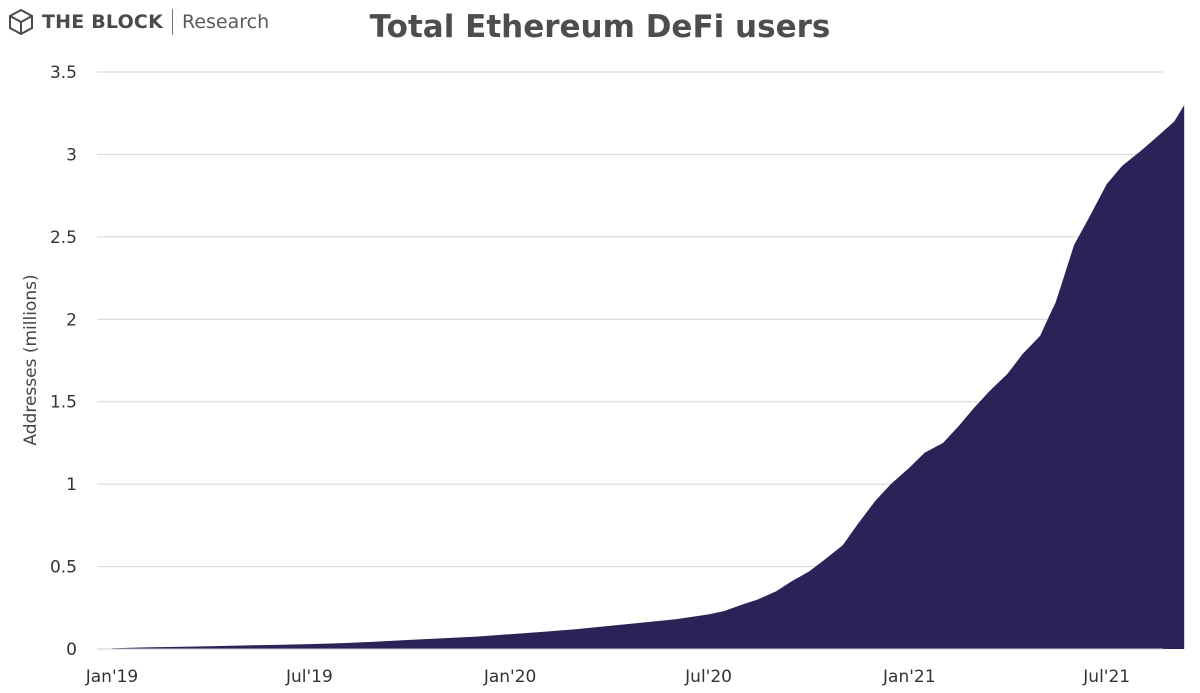 The width and height of the screenshot is (1200, 693). What do you see at coordinates (112, 677) in the screenshot?
I see `x-tick-label: Jan'19` at bounding box center [112, 677].